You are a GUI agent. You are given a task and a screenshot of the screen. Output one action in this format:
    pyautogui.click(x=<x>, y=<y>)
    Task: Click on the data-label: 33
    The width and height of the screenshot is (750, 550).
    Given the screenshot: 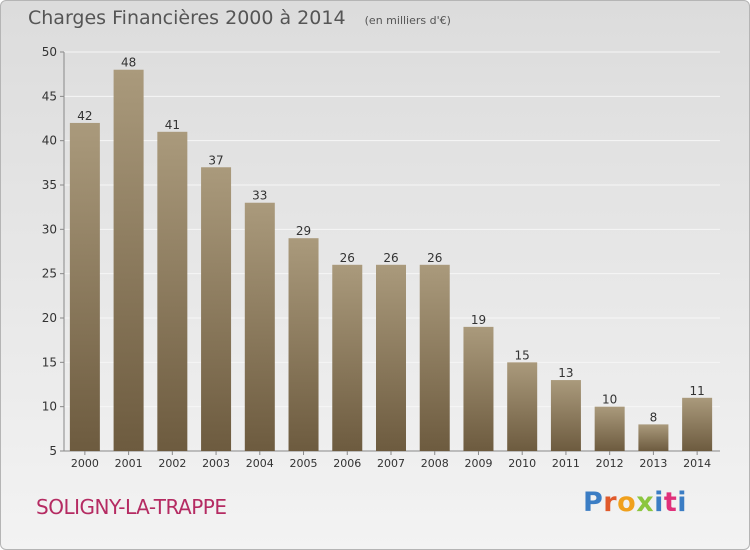 What is the action you would take?
    pyautogui.click(x=259, y=196)
    